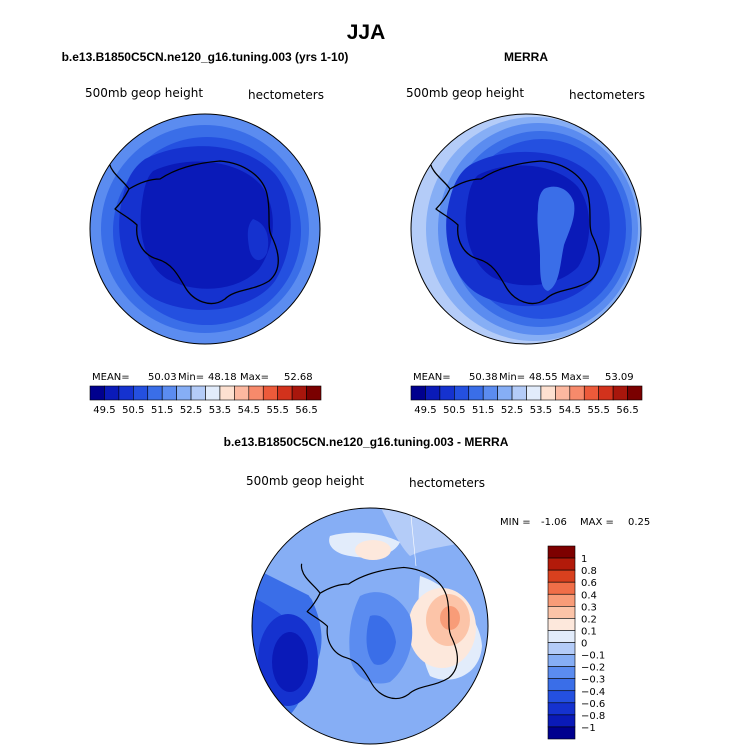  I want to click on diff-map-north-positive, so click(373, 550).